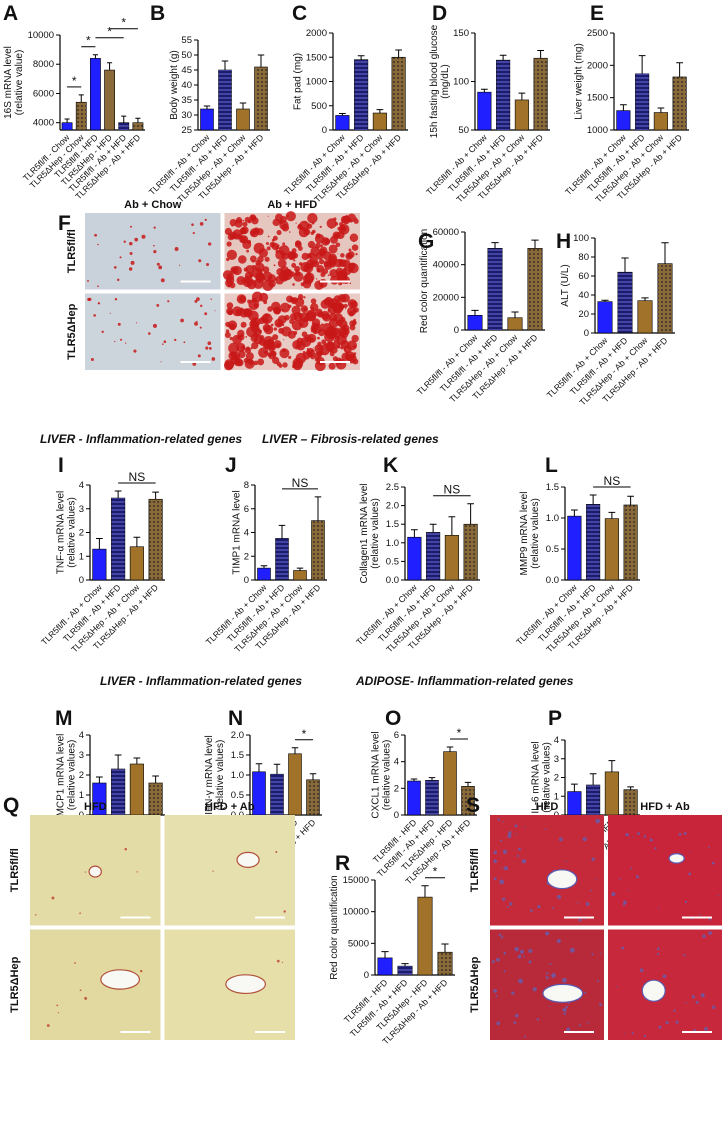 This screenshot has width=722, height=1141. Describe the element at coordinates (186, 85) in the screenshot. I see `y-tick-label: 40` at that location.